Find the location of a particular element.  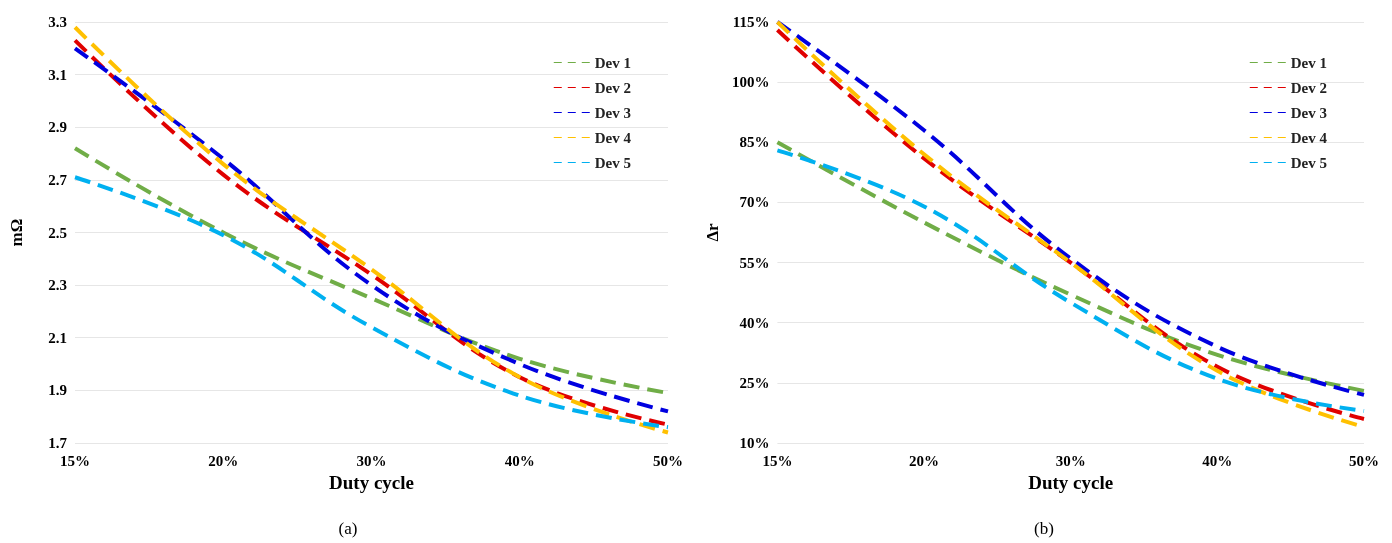

y-axis-title: mΩ is located at coordinates (16, 232).